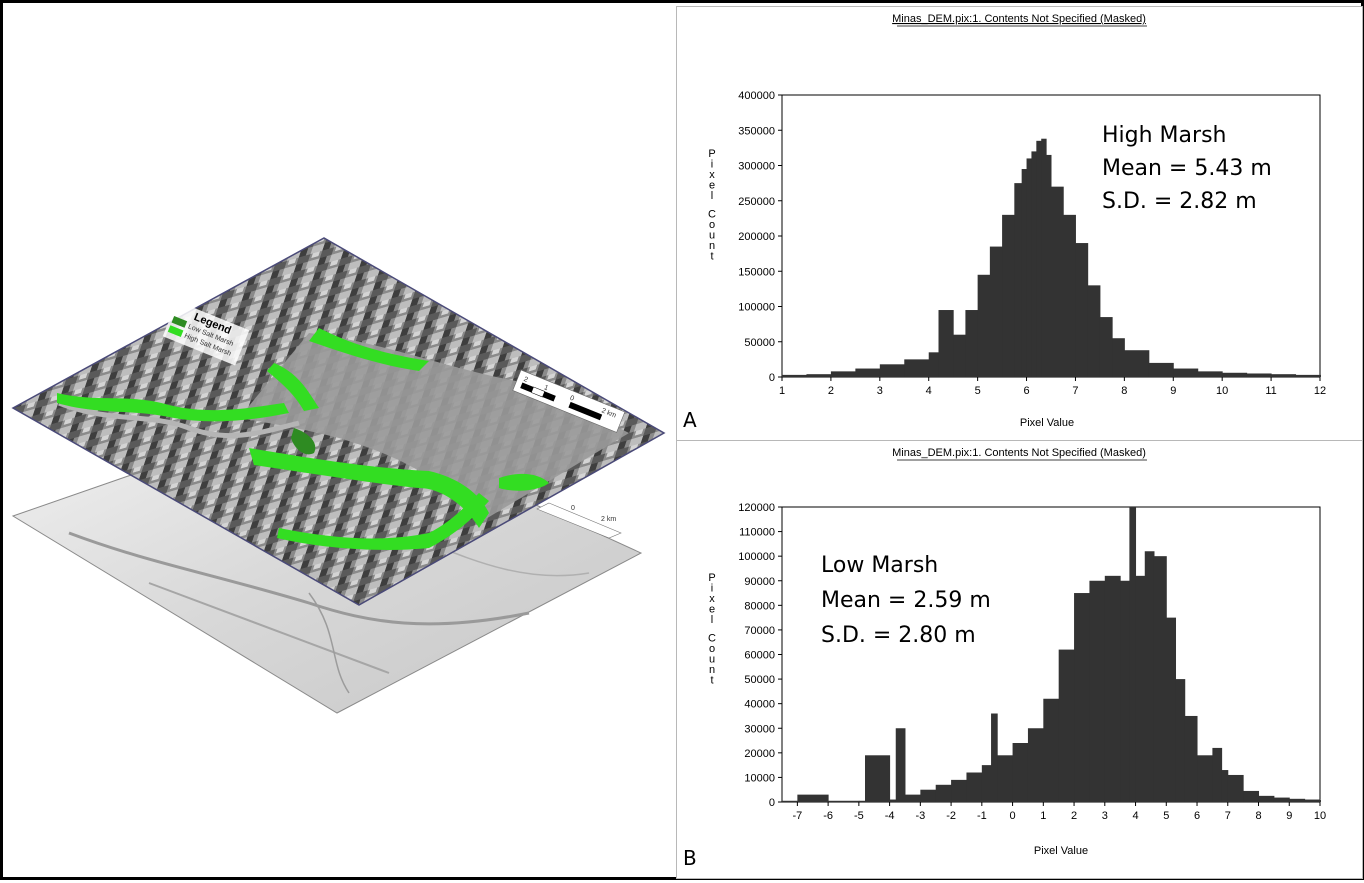 The width and height of the screenshot is (1364, 883). What do you see at coordinates (756, 202) in the screenshot?
I see `chart-a-ytick-label: 250000` at bounding box center [756, 202].